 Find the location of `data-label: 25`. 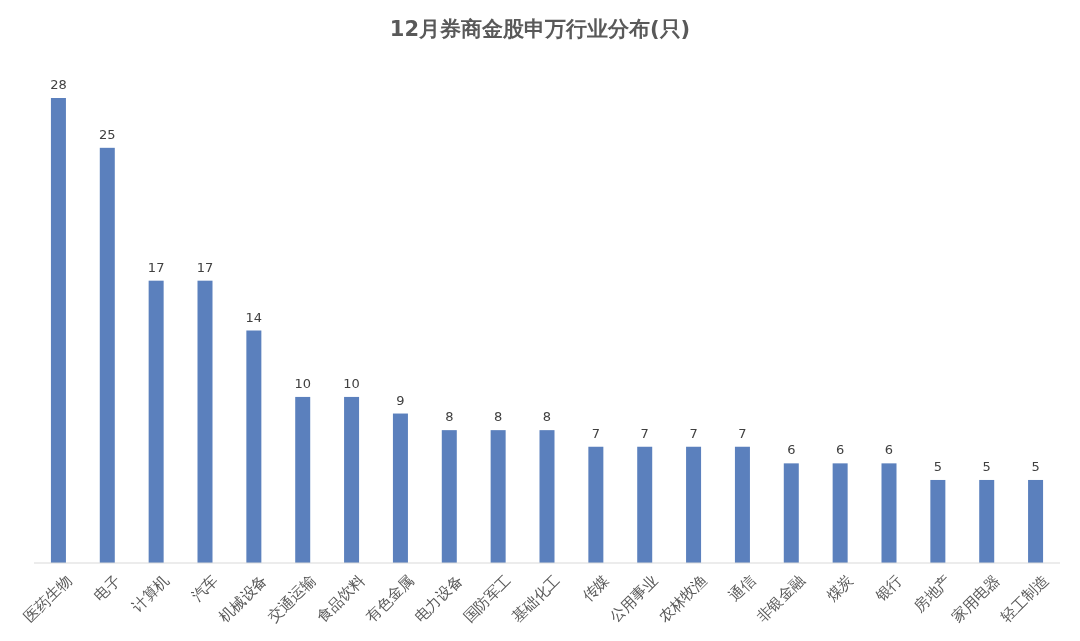

data-label: 25 is located at coordinates (107, 134).